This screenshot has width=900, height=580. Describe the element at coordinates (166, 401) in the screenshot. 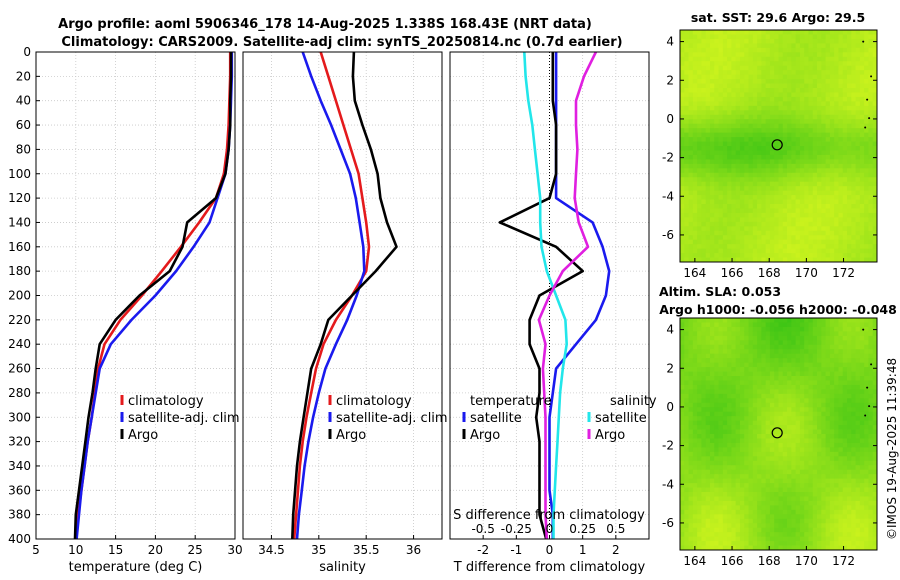

I see `legend-label: climatology` at that location.